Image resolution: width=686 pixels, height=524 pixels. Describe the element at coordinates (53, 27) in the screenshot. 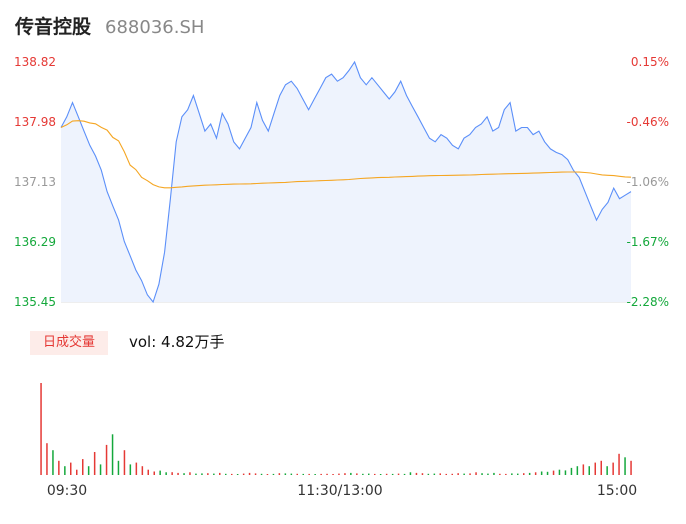

I see `stock-name: 传音控股` at that location.